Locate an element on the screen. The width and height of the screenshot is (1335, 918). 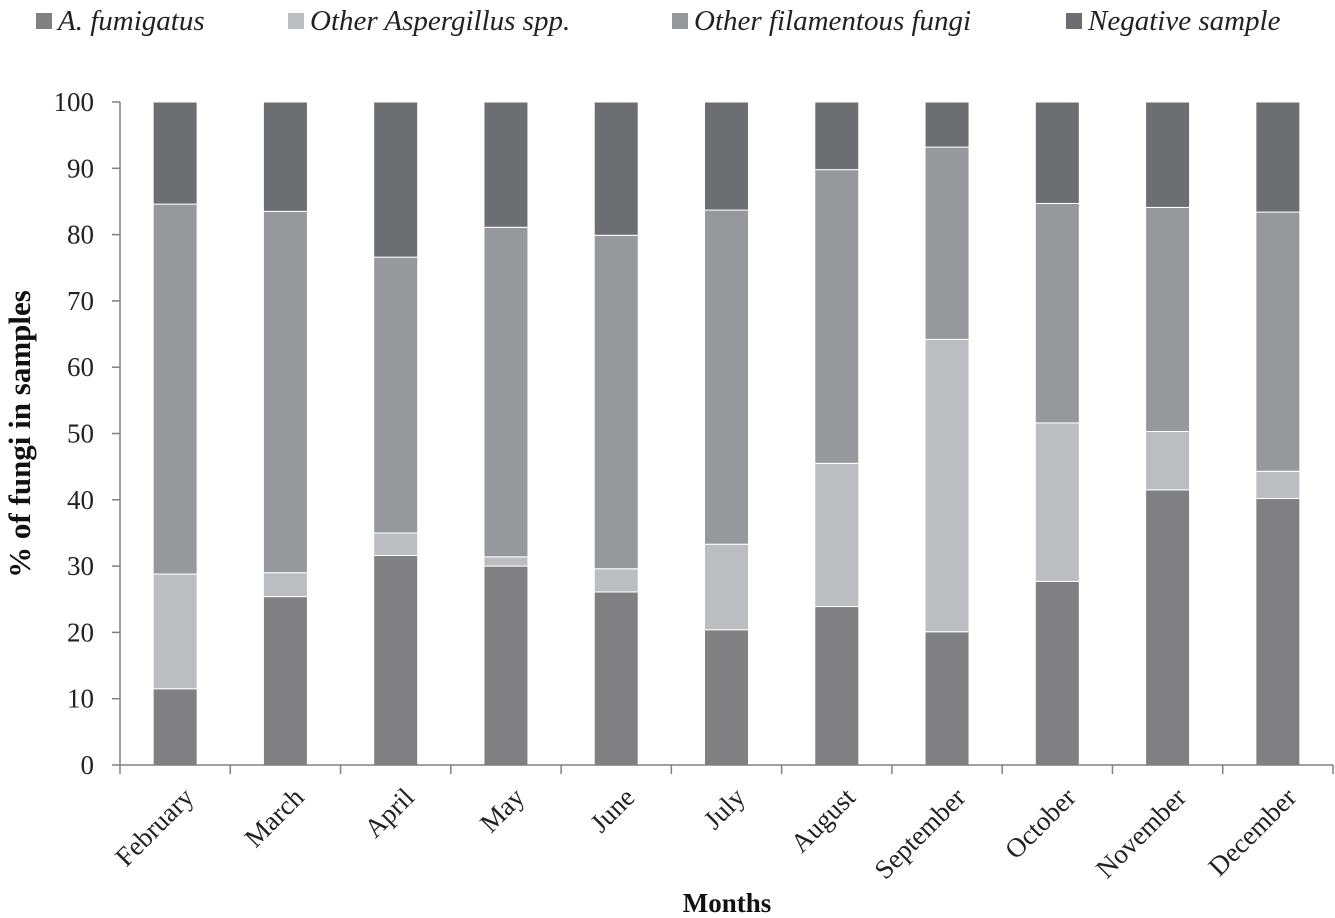
bar-april-negative-sample is located at coordinates (396, 179).